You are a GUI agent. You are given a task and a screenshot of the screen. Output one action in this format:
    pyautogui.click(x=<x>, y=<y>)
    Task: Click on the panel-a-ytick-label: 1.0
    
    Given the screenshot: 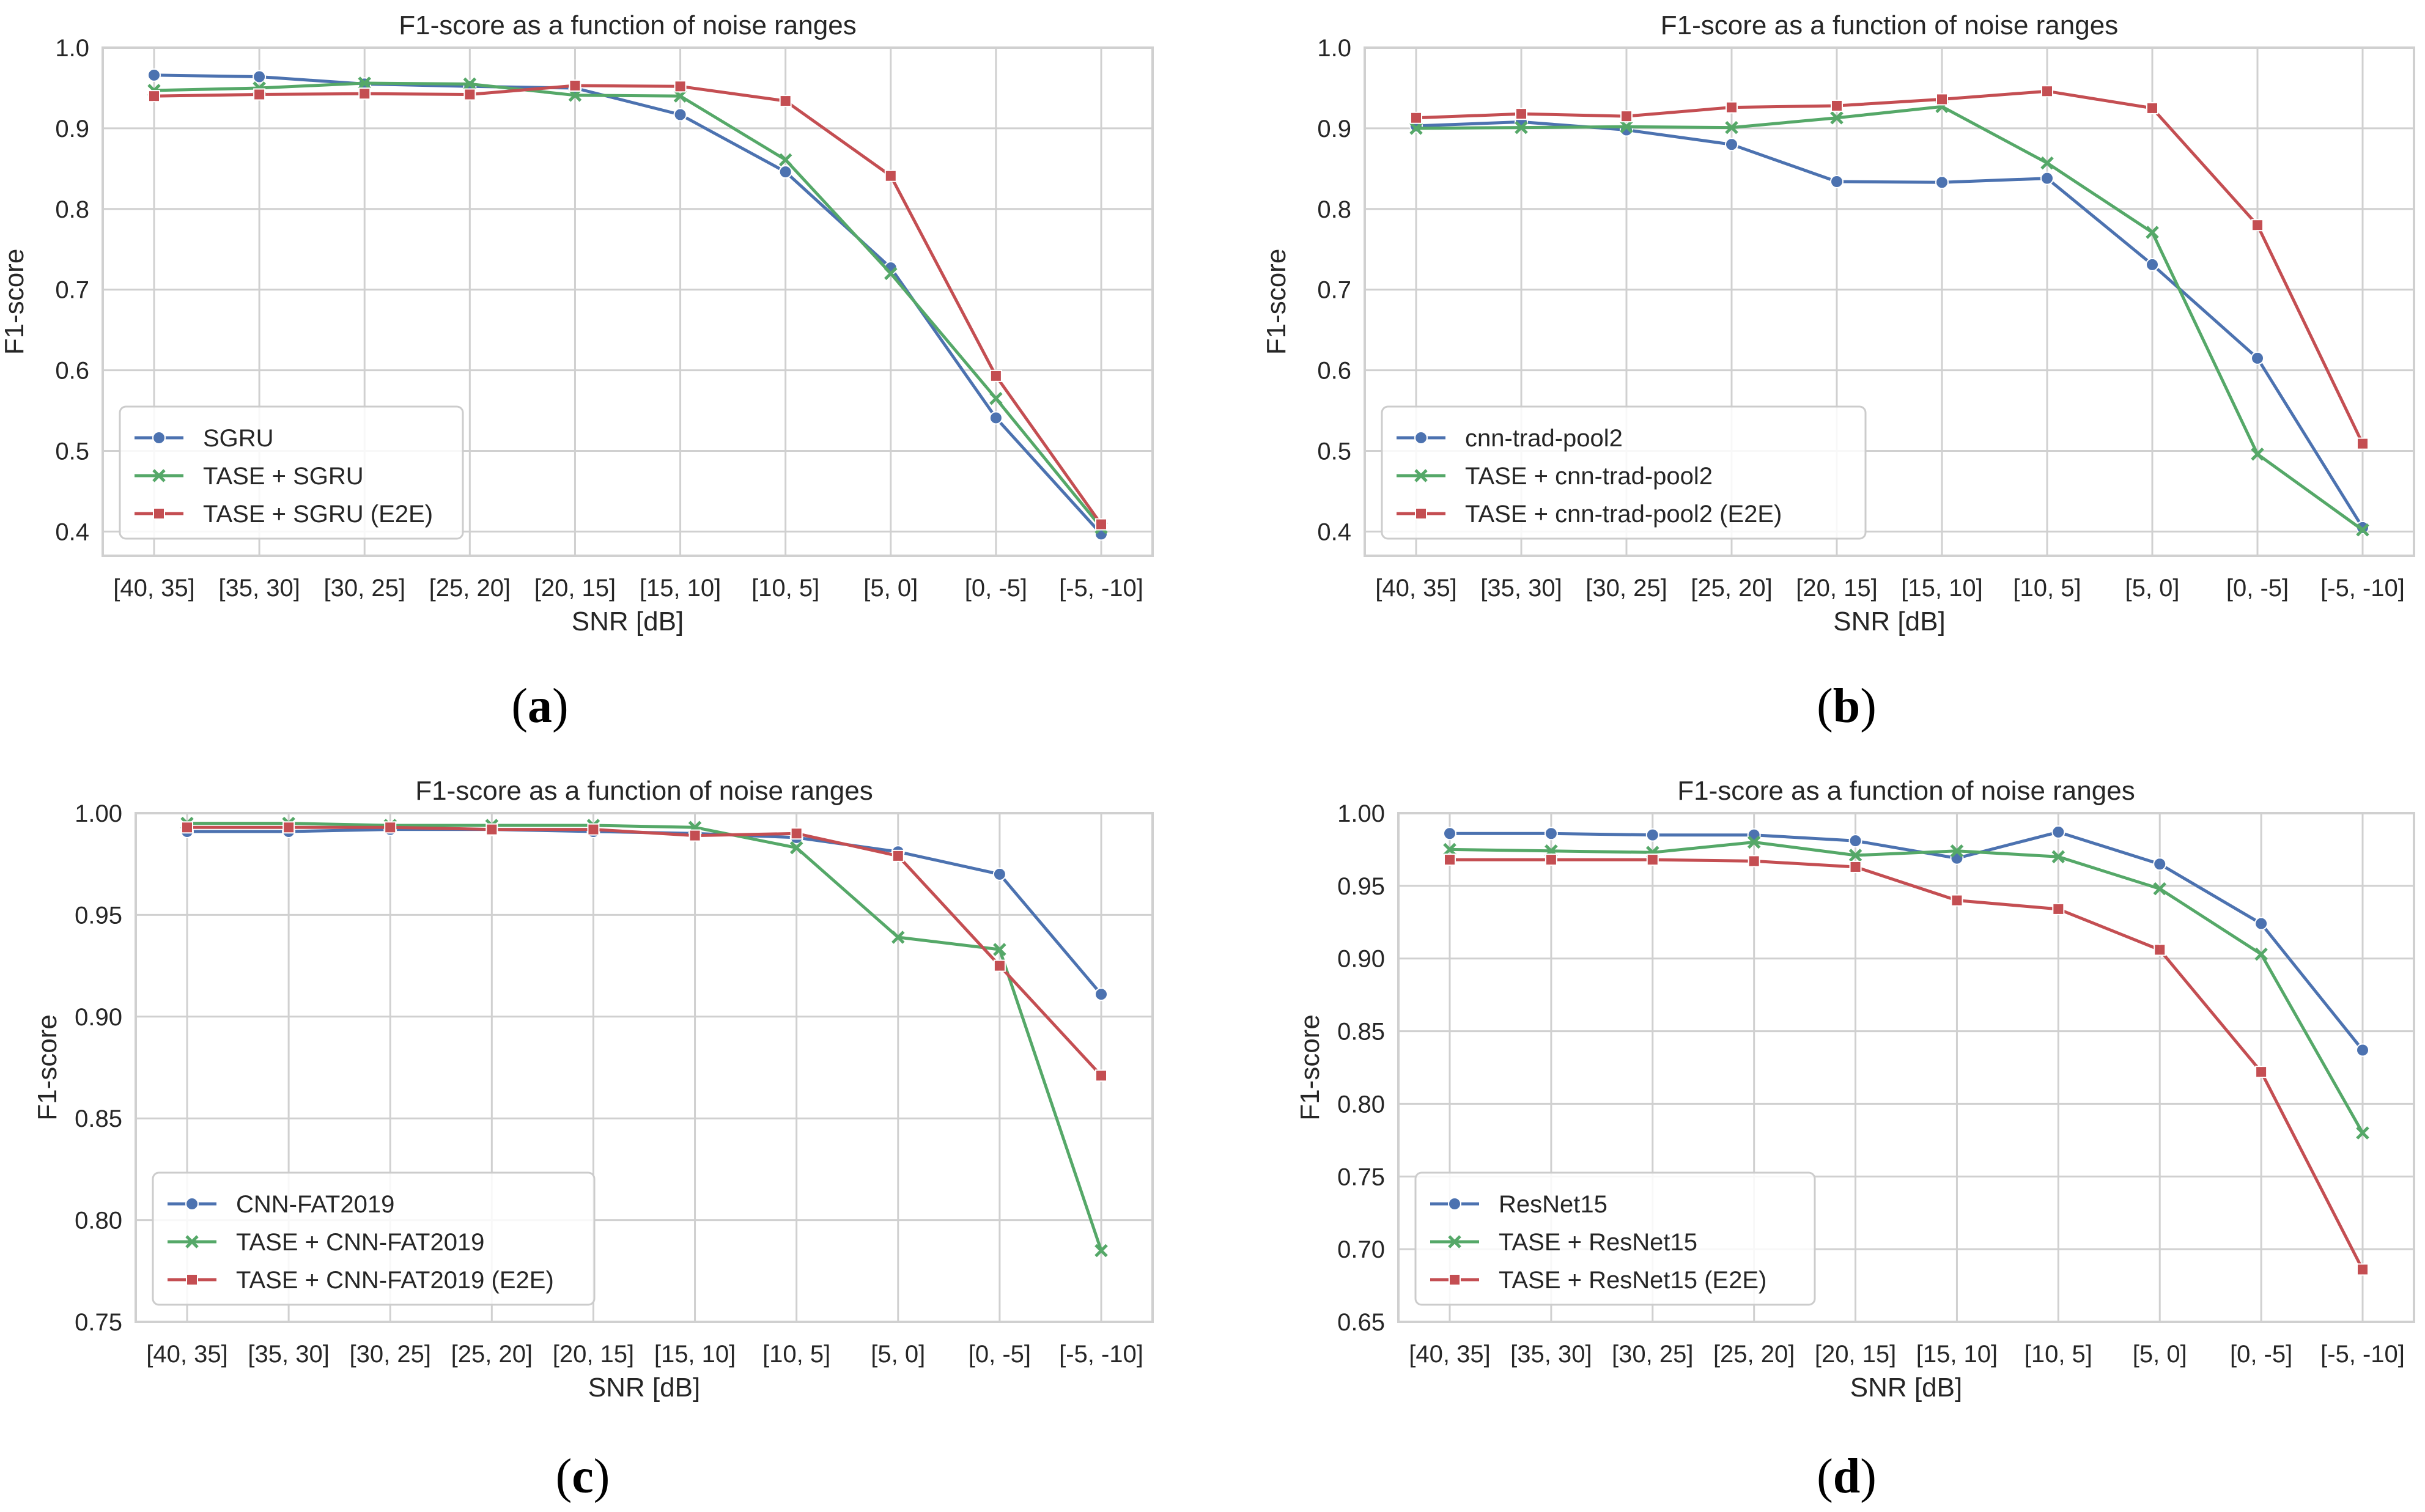 What is the action you would take?
    pyautogui.click(x=72, y=49)
    